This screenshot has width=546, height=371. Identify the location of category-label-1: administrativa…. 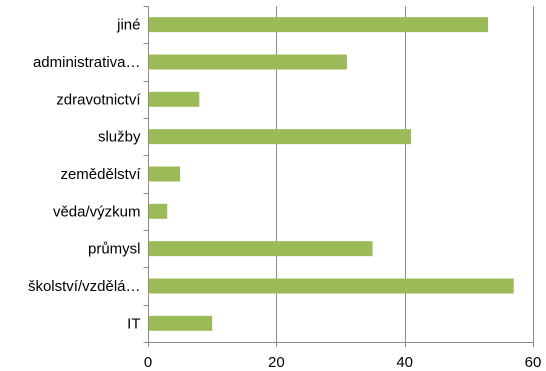
(87, 62).